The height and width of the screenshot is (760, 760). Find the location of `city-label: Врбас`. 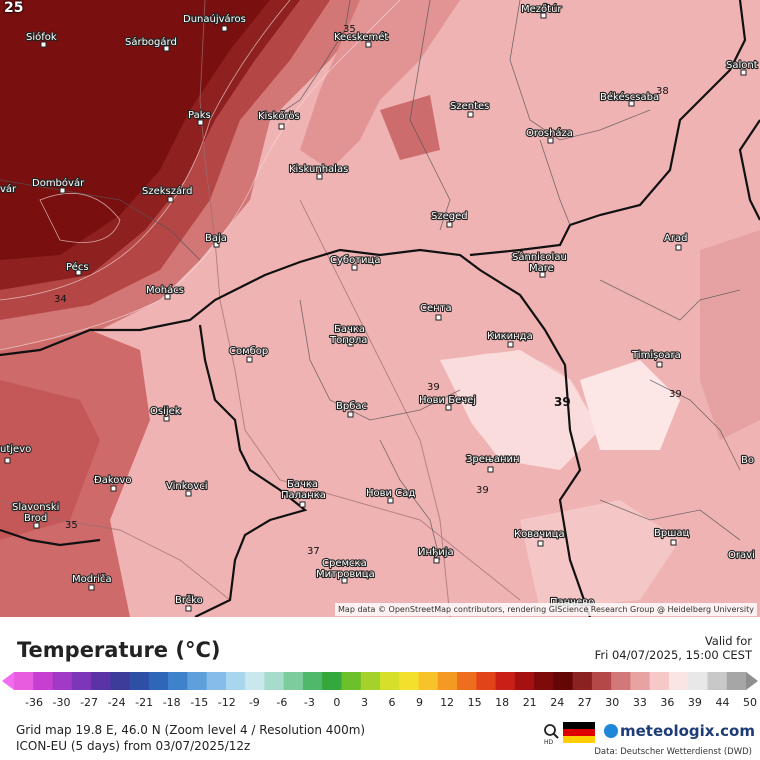

city-label: Врбас is located at coordinates (351, 406).